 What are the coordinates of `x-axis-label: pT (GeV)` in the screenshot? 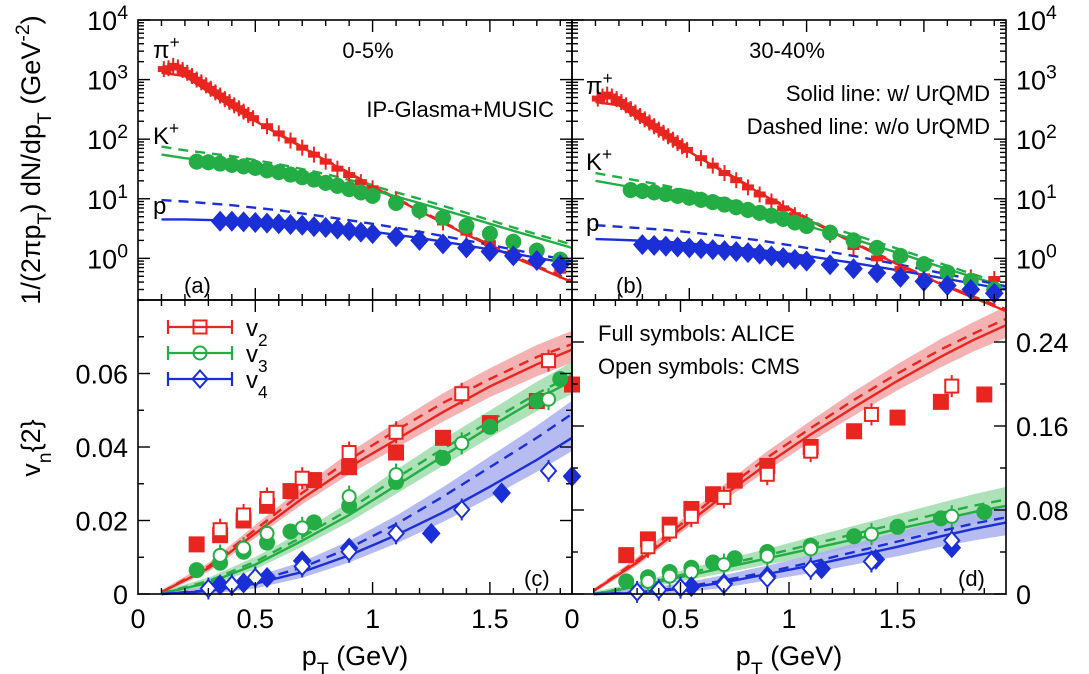 It's located at (789, 657).